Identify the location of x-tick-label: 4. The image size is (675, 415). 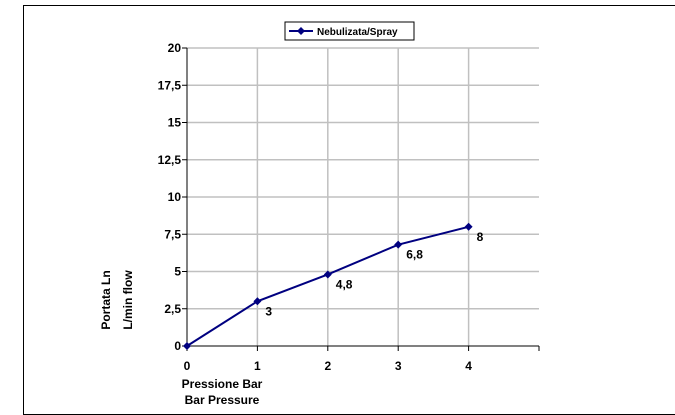
(468, 366).